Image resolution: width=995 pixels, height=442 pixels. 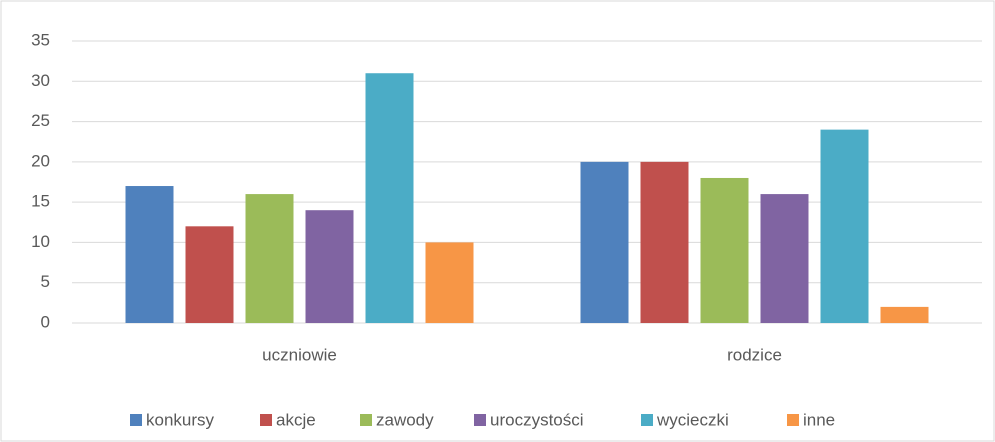 What do you see at coordinates (819, 419) in the screenshot?
I see `legend-label: inne` at bounding box center [819, 419].